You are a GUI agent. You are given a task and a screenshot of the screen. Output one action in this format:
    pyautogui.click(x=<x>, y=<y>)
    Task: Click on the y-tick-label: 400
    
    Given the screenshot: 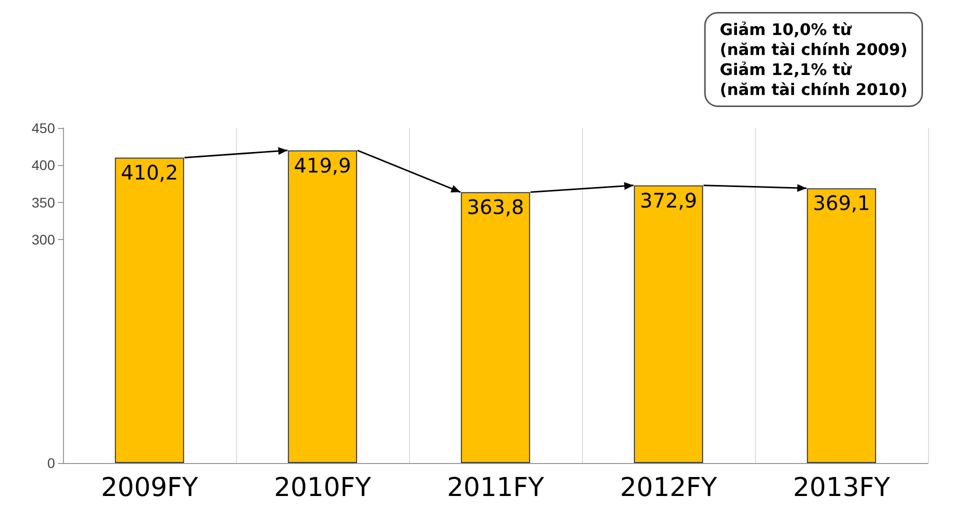 What is the action you would take?
    pyautogui.click(x=44, y=165)
    